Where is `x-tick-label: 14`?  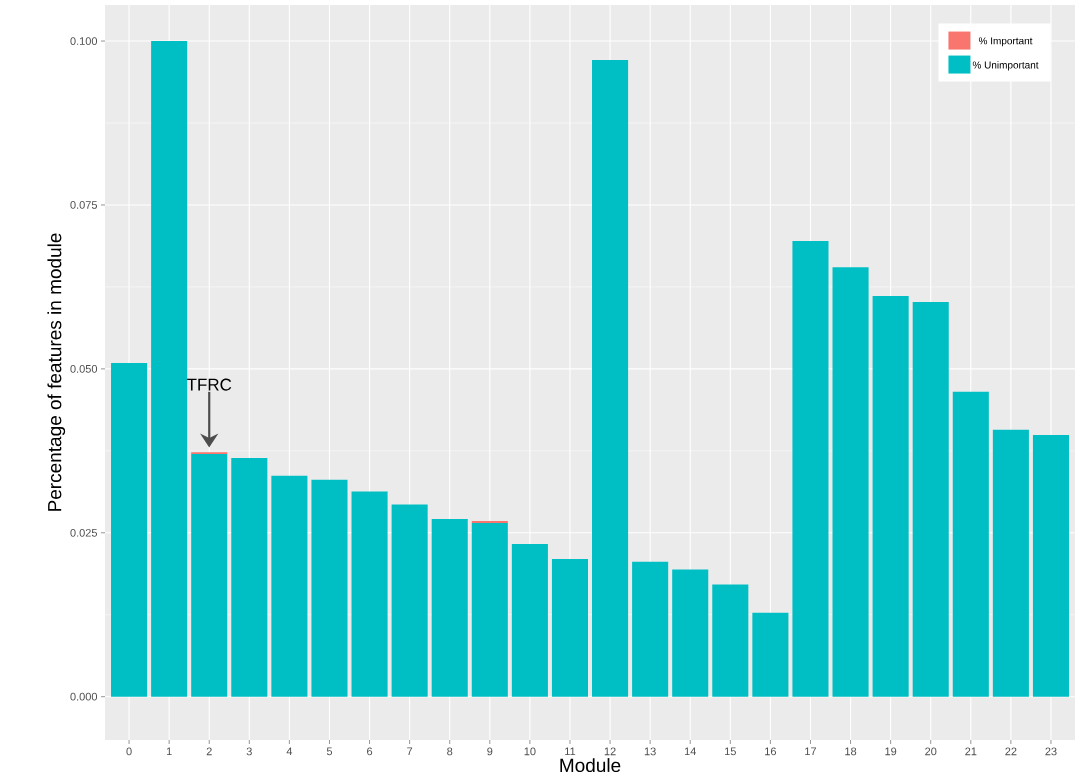
x-tick-label: 14 is located at coordinates (690, 751).